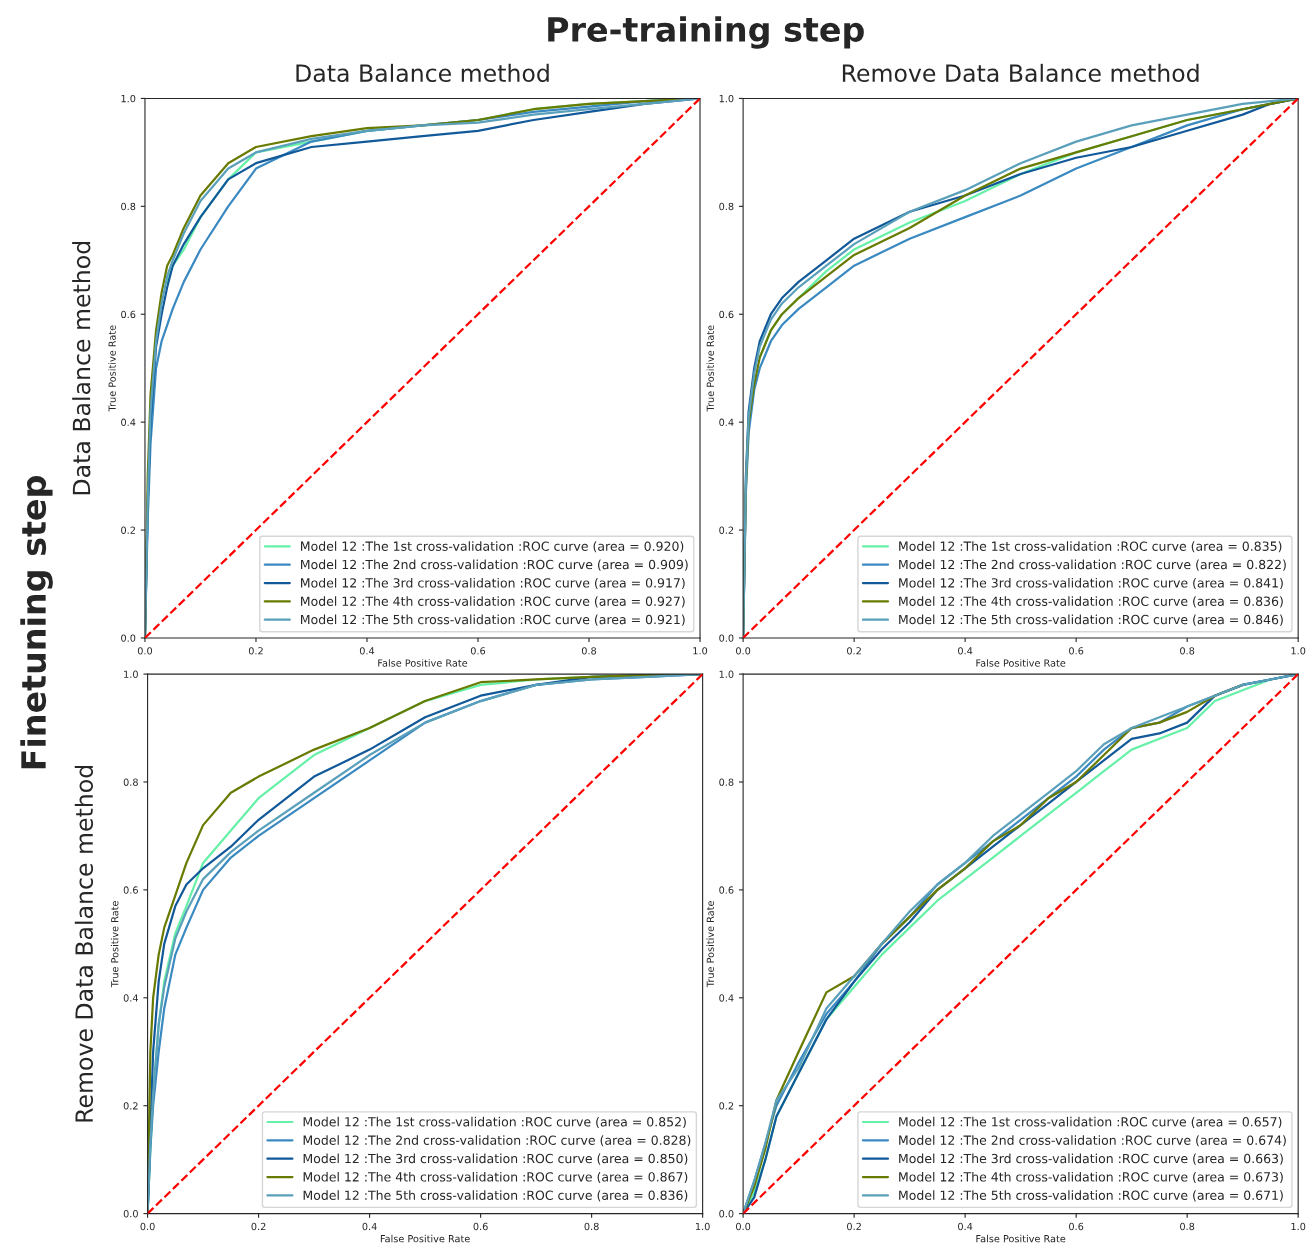 The height and width of the screenshot is (1246, 1306). I want to click on legend-label: Model 12 :The 4th cross-validation :ROC curve (area = 0.673), so click(1091, 1177).